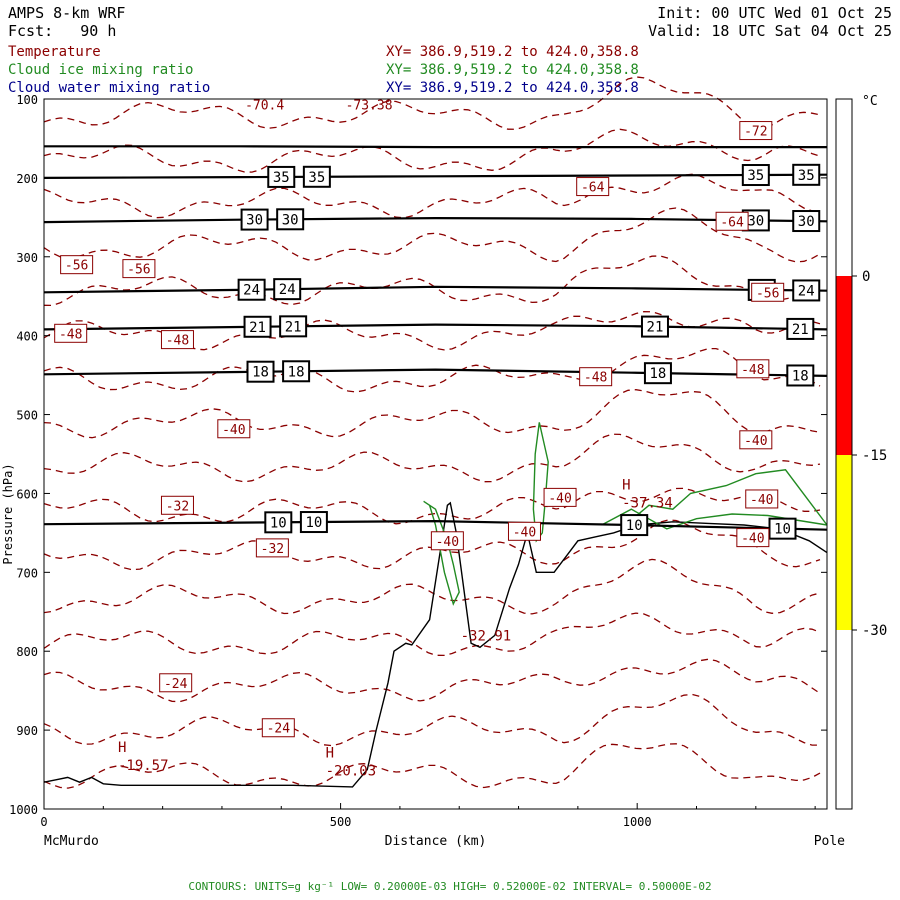  I want to click on y-tick-label: 300, so click(27, 258).